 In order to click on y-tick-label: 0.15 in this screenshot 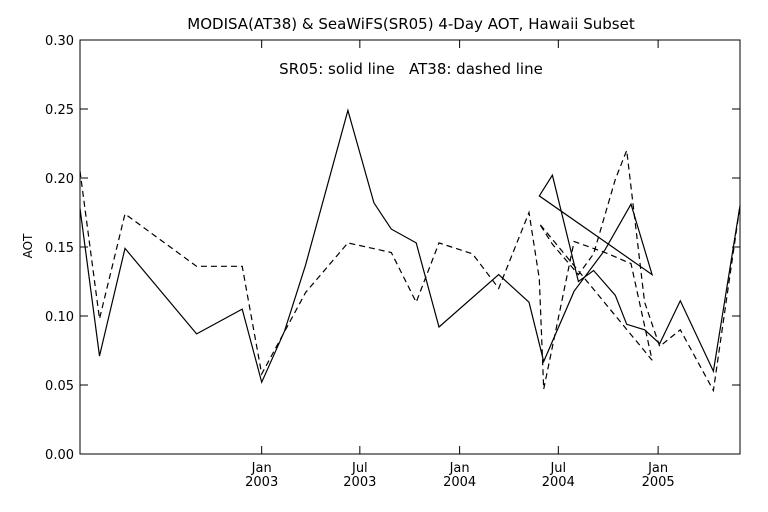, I will do `click(59, 248)`.